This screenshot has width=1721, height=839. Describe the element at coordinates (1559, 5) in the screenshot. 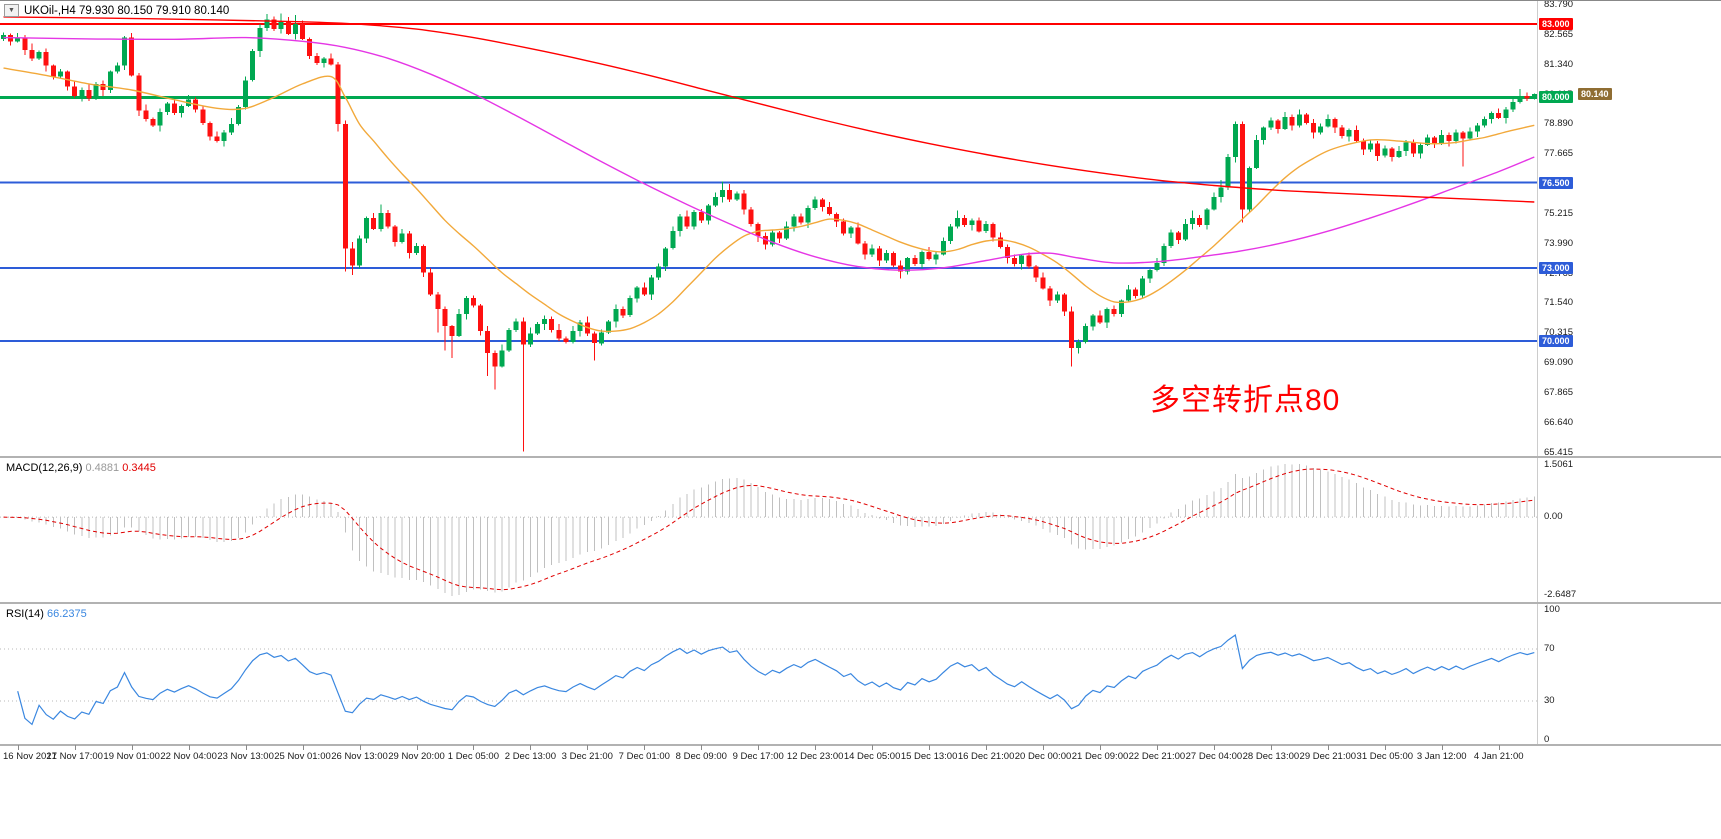

I see `price-tick: 83.790` at that location.